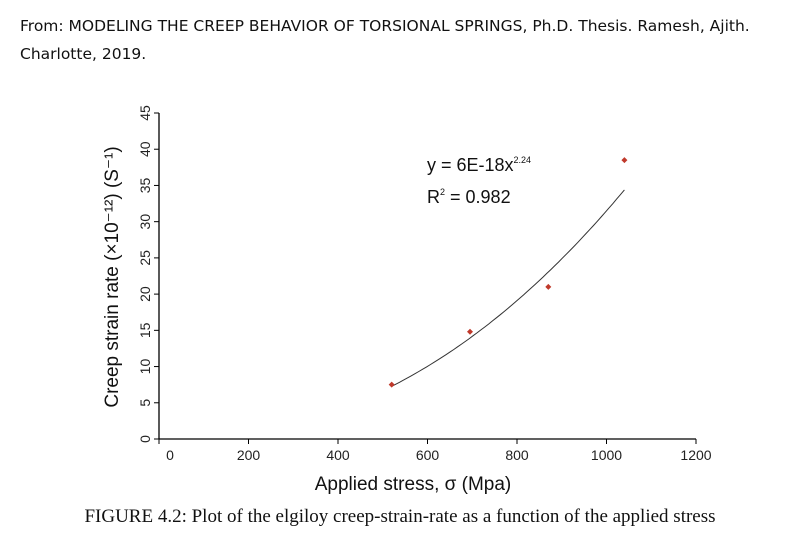 The height and width of the screenshot is (542, 800). What do you see at coordinates (508, 288) in the screenshot?
I see `power-trendline` at bounding box center [508, 288].